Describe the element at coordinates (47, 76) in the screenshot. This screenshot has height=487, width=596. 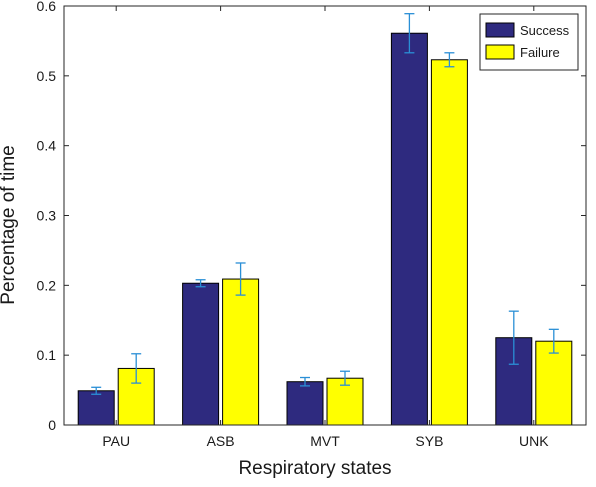
I see `y-tick-label: 0.5` at that location.